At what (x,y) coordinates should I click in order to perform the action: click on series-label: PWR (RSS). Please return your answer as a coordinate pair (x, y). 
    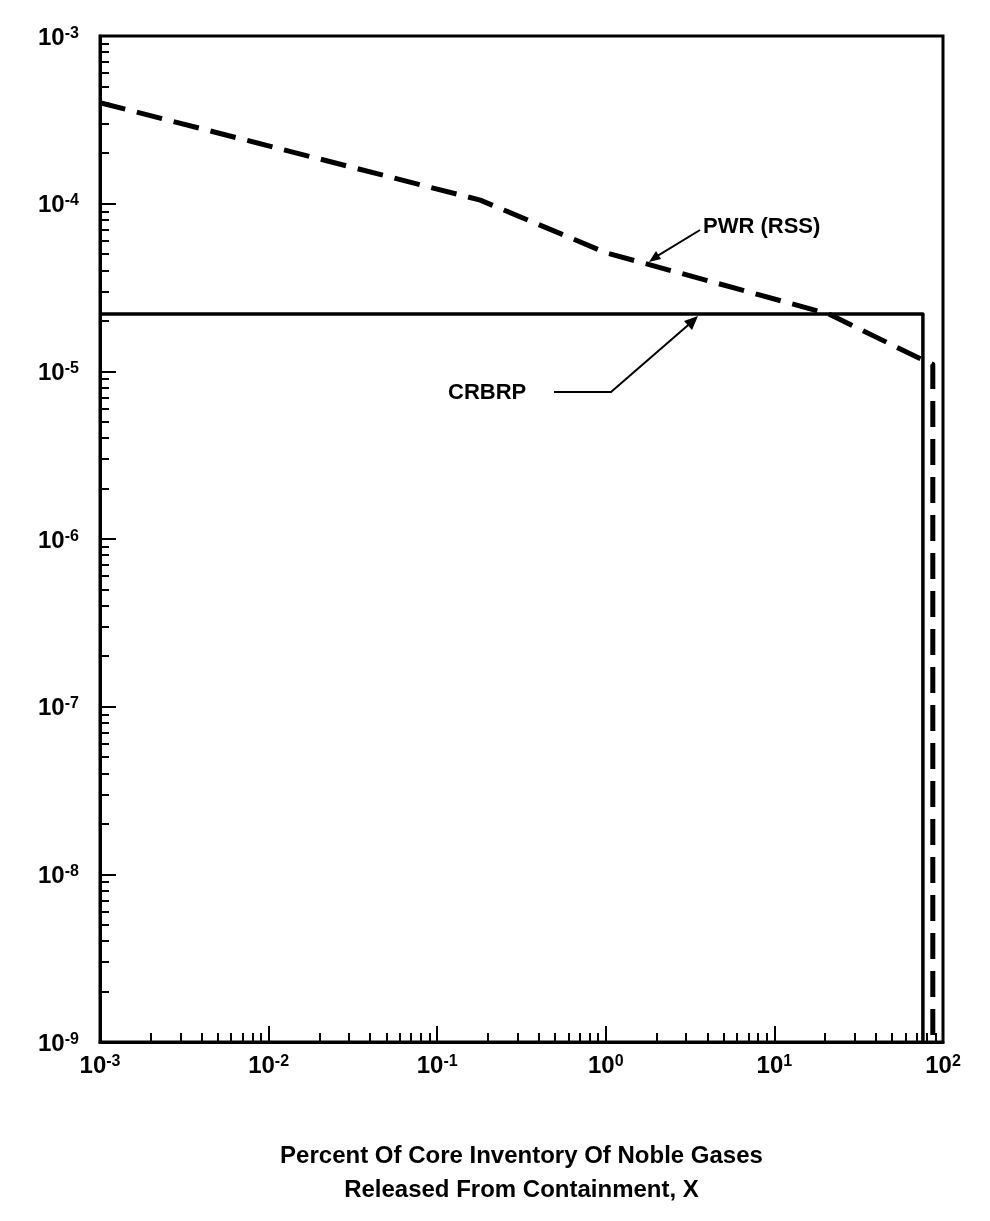
    Looking at the image, I should click on (762, 225).